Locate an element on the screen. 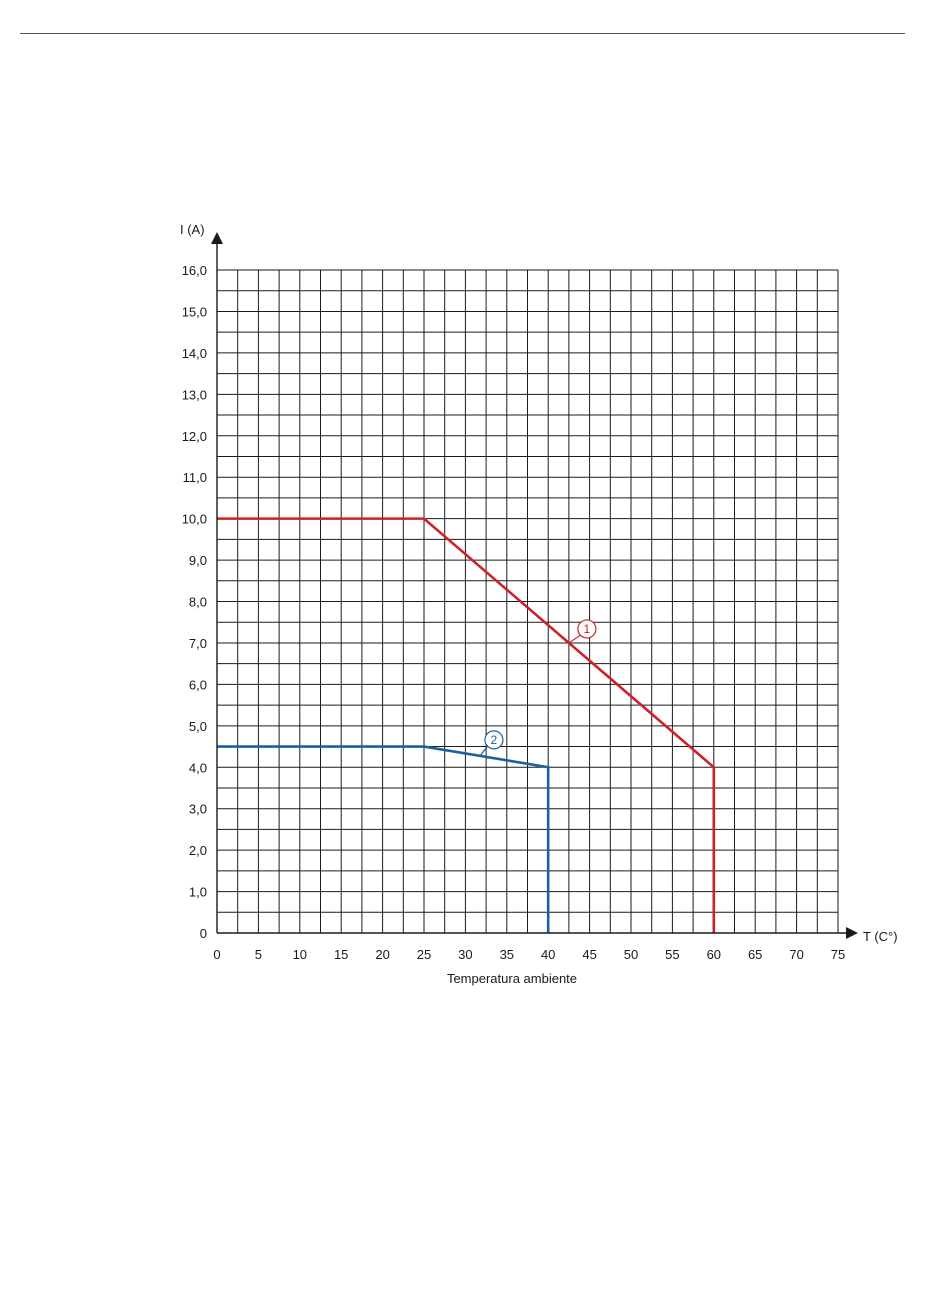 The height and width of the screenshot is (1301, 950). x-tick-label: 25 is located at coordinates (424, 954).